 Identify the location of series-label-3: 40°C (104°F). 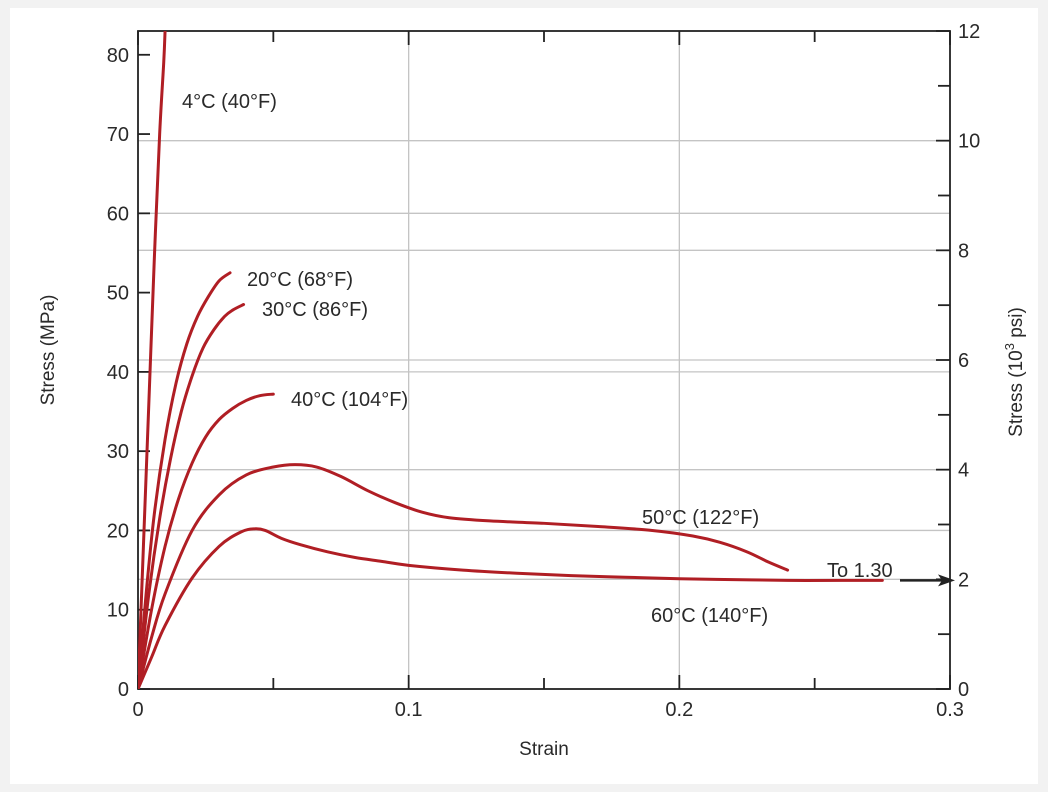
(349, 400).